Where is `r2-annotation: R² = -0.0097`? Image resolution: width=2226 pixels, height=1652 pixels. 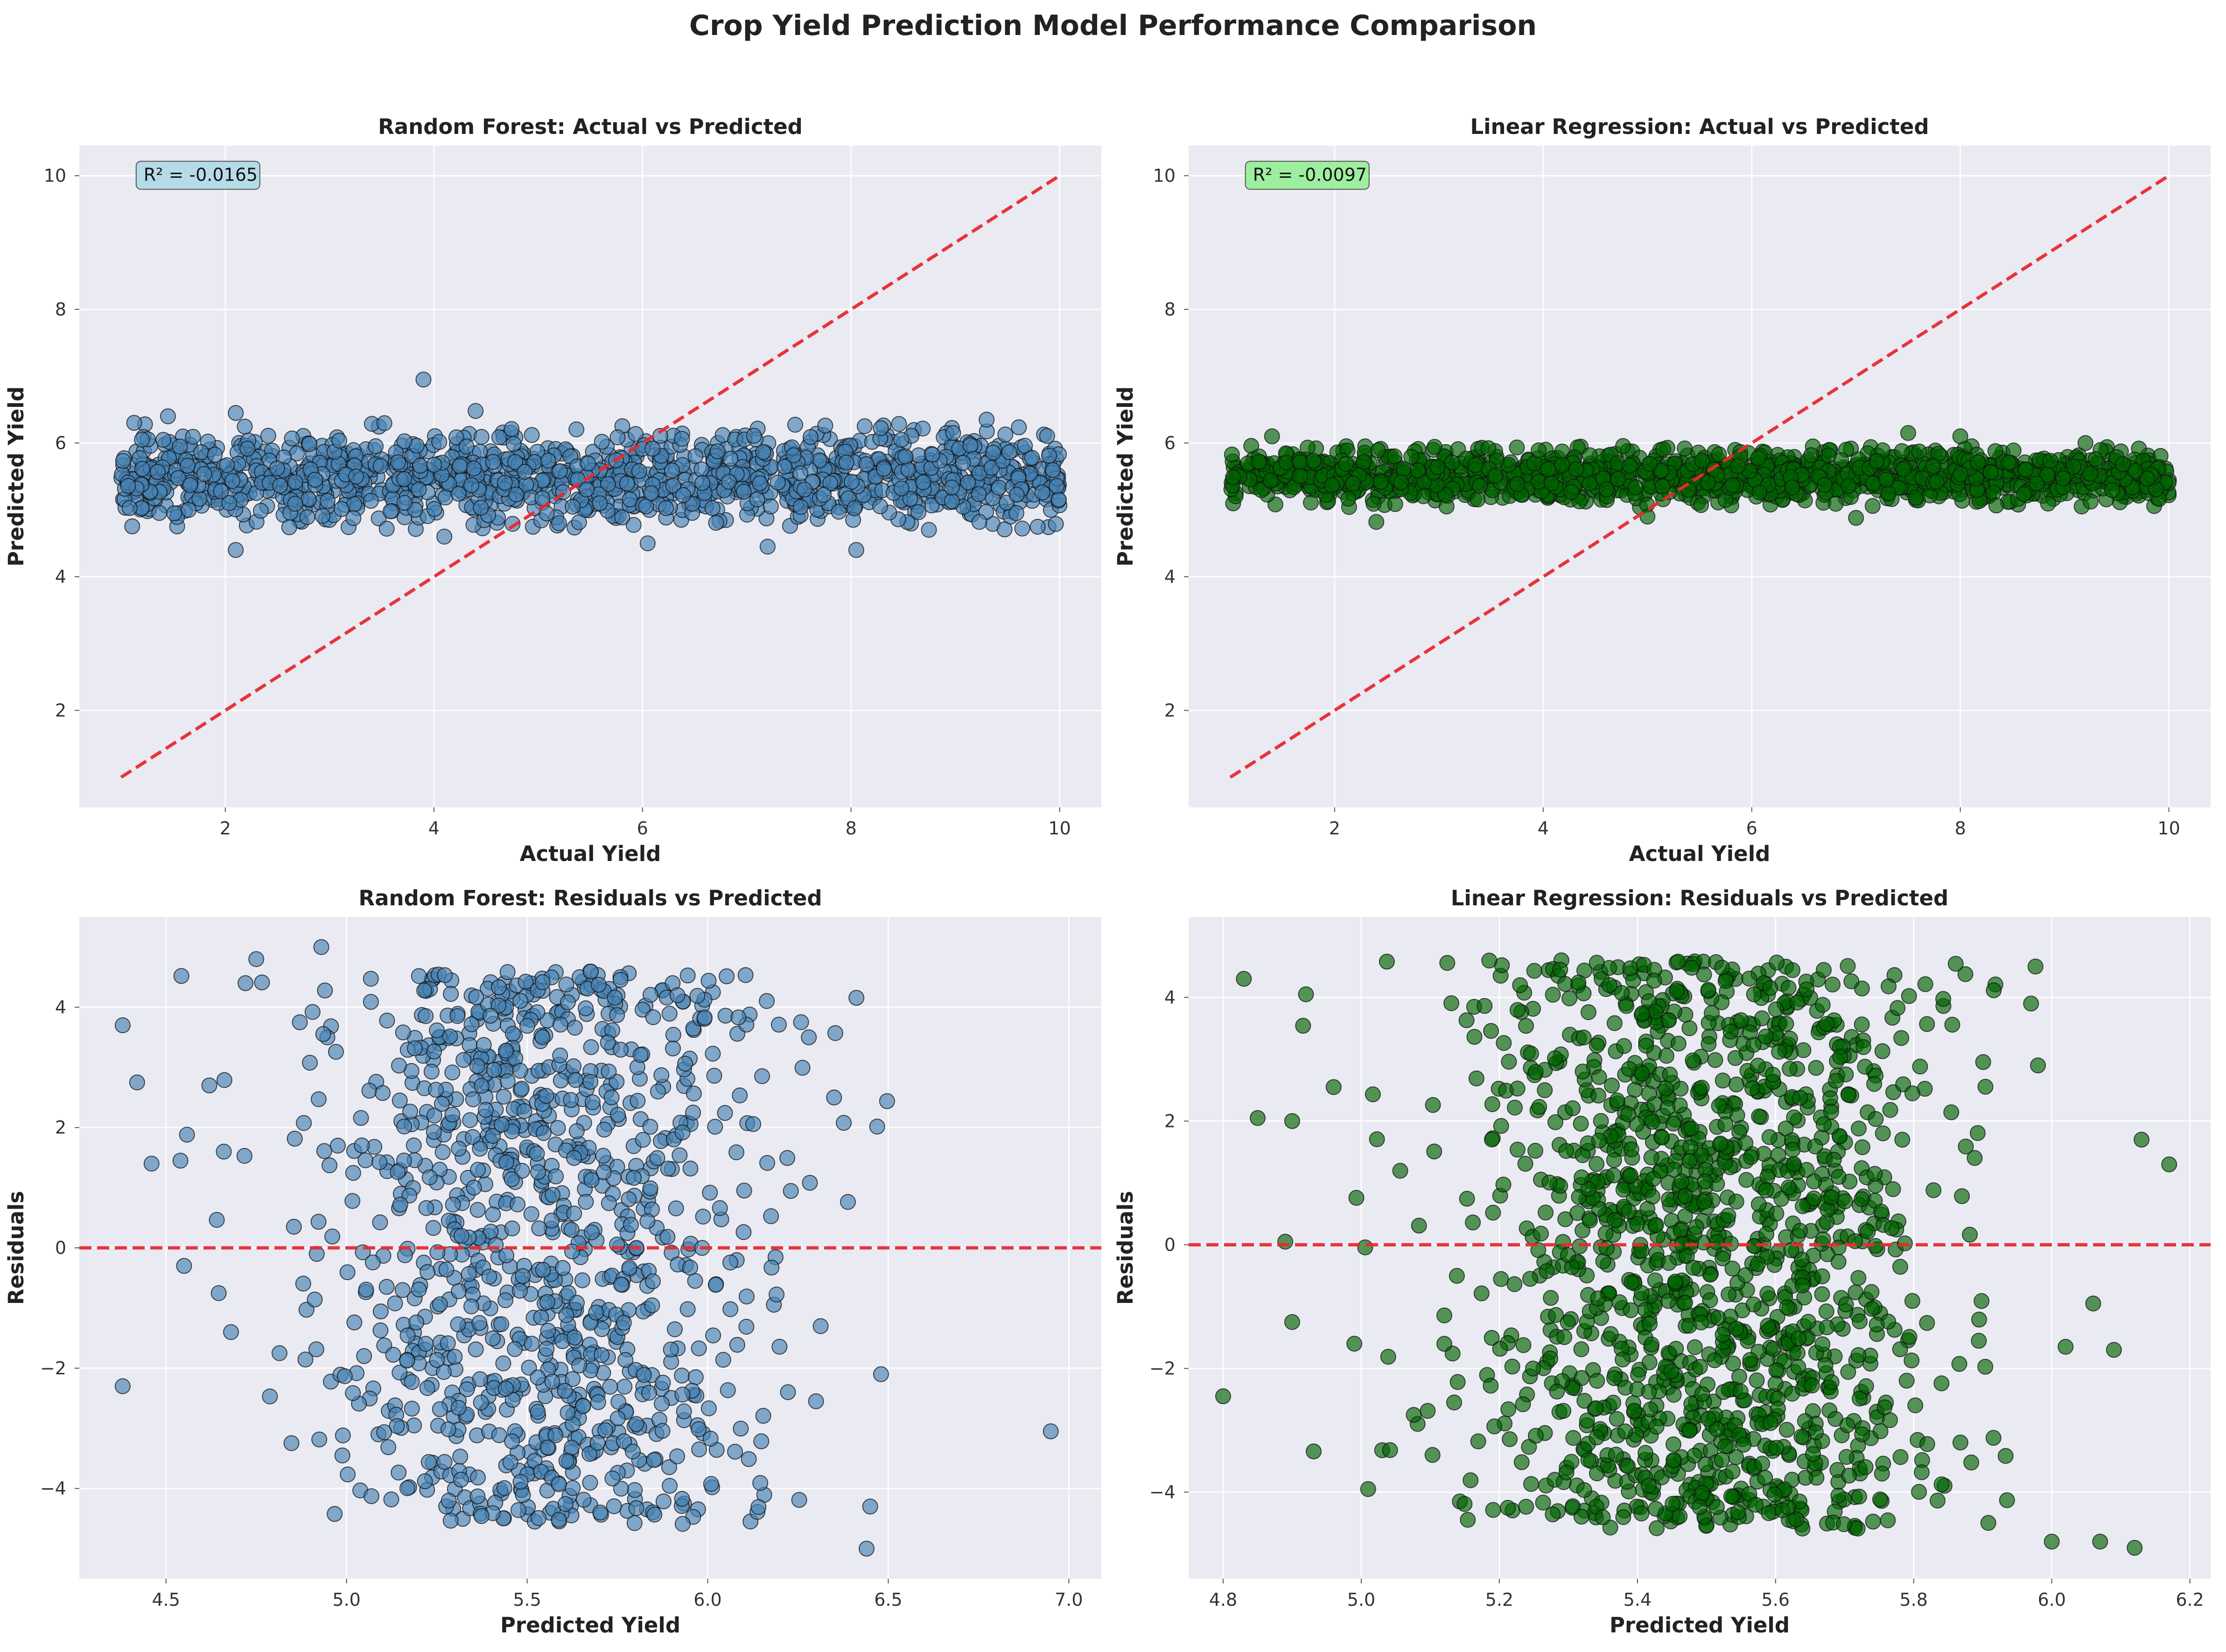
r2-annotation: R² = -0.0097 is located at coordinates (1310, 175).